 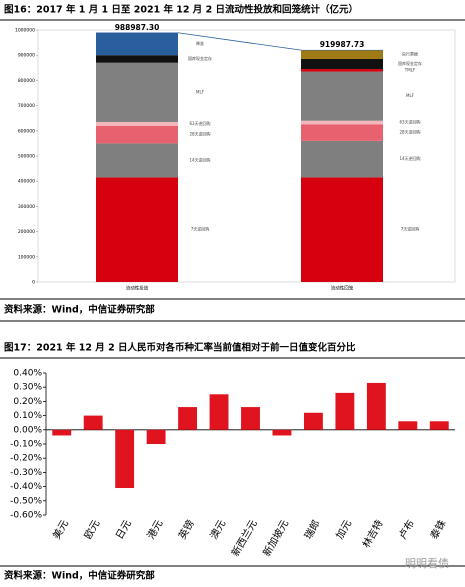 What do you see at coordinates (26, 445) in the screenshot?
I see `y-tick-label: -0.10%` at bounding box center [26, 445].